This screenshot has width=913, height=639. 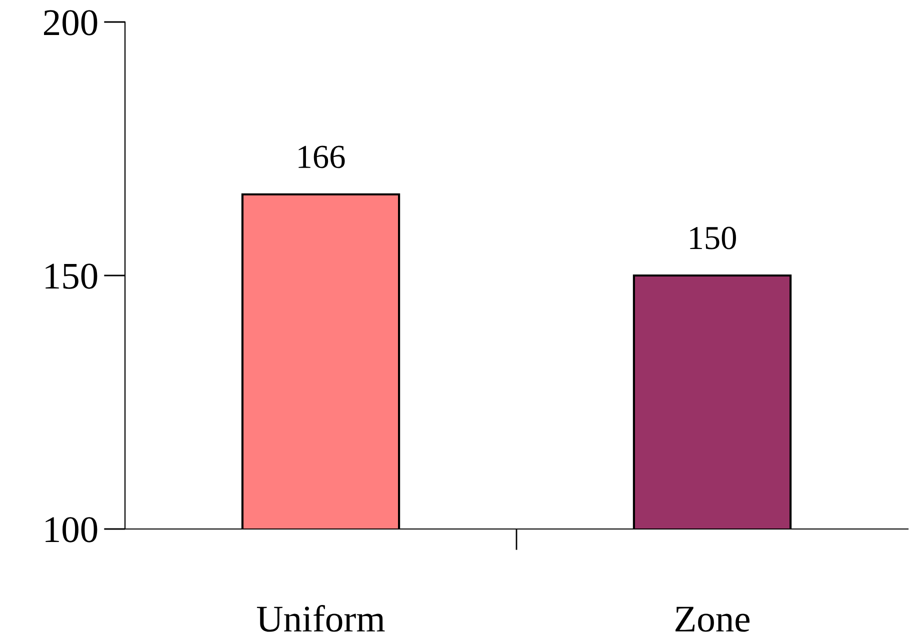 What do you see at coordinates (713, 238) in the screenshot?
I see `data-label: 150` at bounding box center [713, 238].